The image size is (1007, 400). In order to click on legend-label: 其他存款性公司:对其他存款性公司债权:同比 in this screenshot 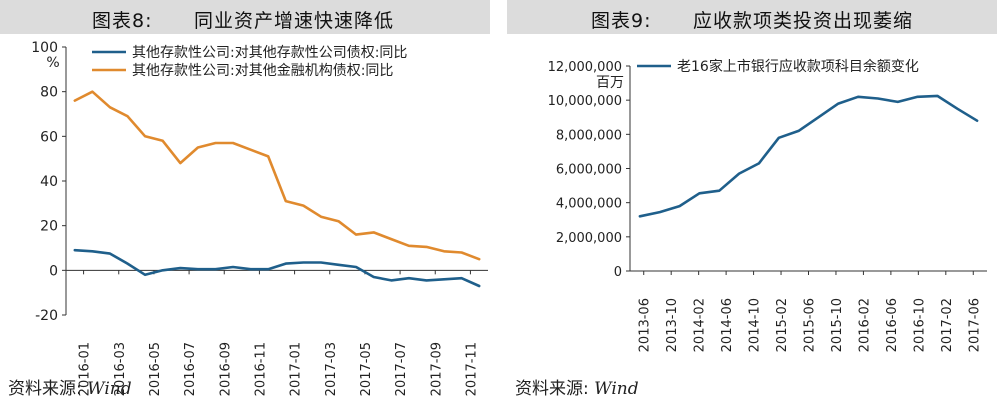, I will do `click(269, 53)`.